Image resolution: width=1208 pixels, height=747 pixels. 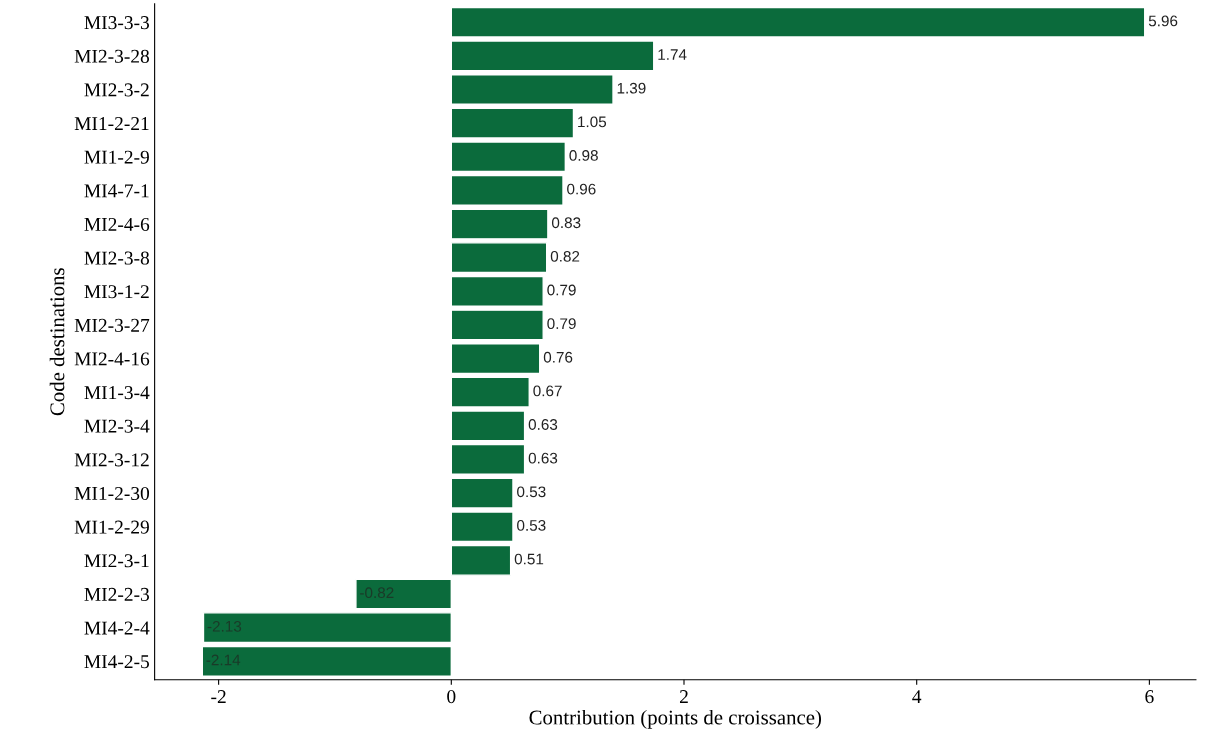 I want to click on data-label: 0.51, so click(x=529, y=559).